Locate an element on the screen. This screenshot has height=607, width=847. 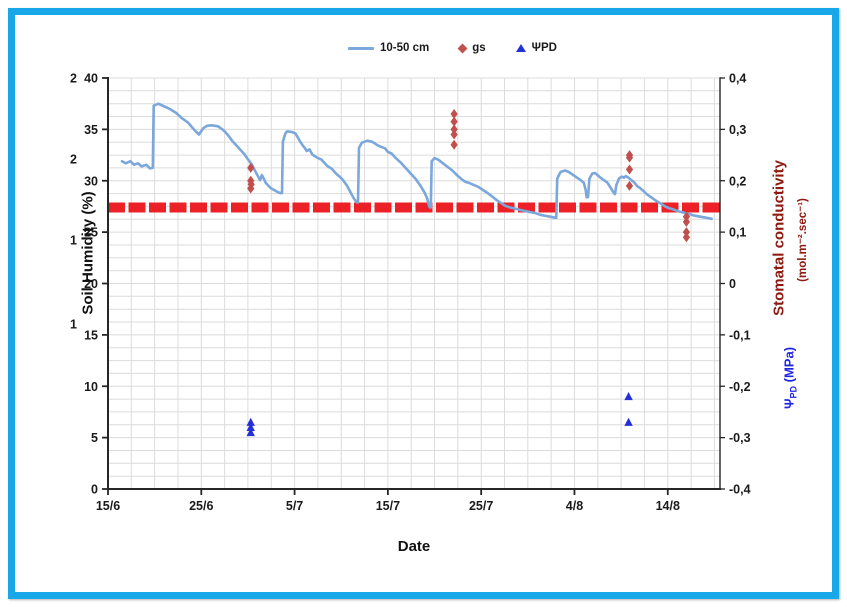
svg-text: 0,3 is located at coordinates (737, 130).